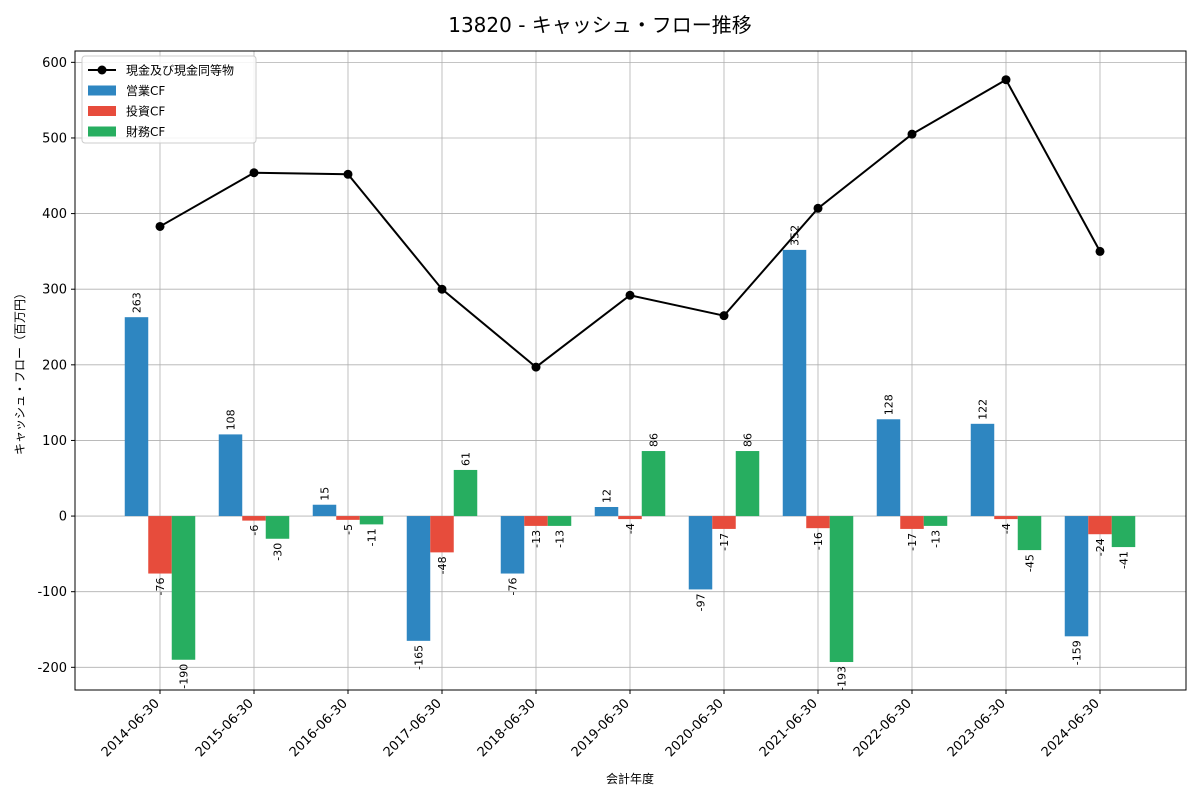 Image resolution: width=1200 pixels, height=800 pixels. What do you see at coordinates (653, 484) in the screenshot?
I see `bar-財務CF-2019-06-30` at bounding box center [653, 484].